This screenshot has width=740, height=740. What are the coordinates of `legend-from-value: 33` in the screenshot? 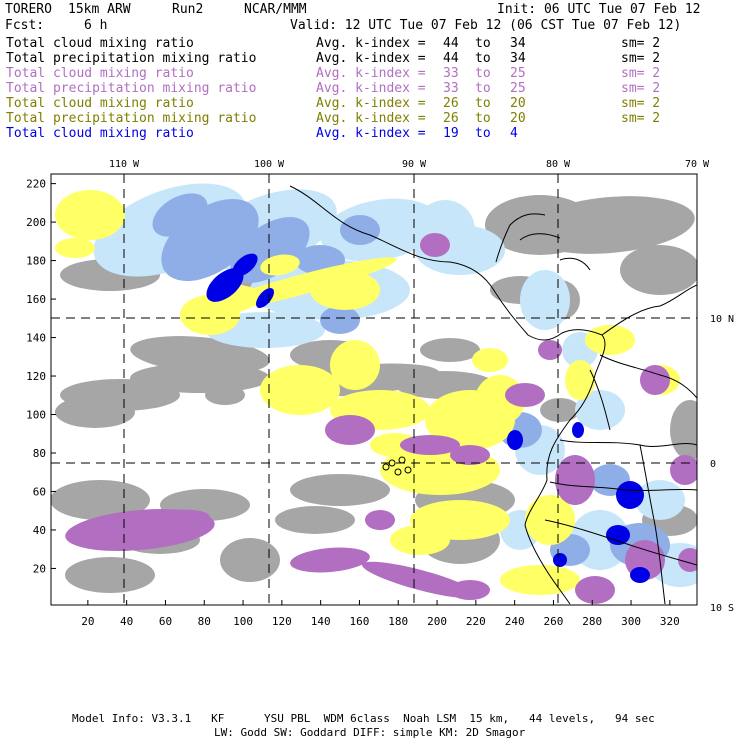 It's located at (451, 73).